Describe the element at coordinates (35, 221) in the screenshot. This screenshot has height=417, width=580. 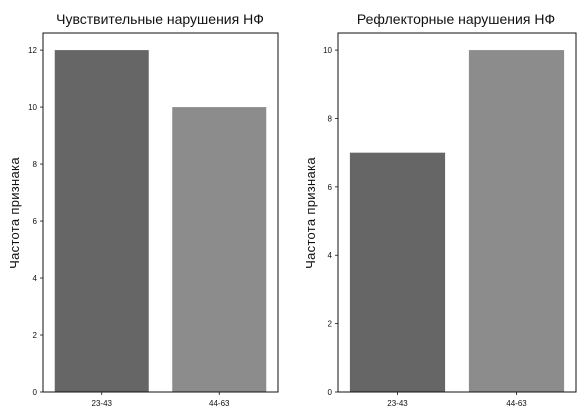
I see `chart-left-y-tick-label: 6` at that location.